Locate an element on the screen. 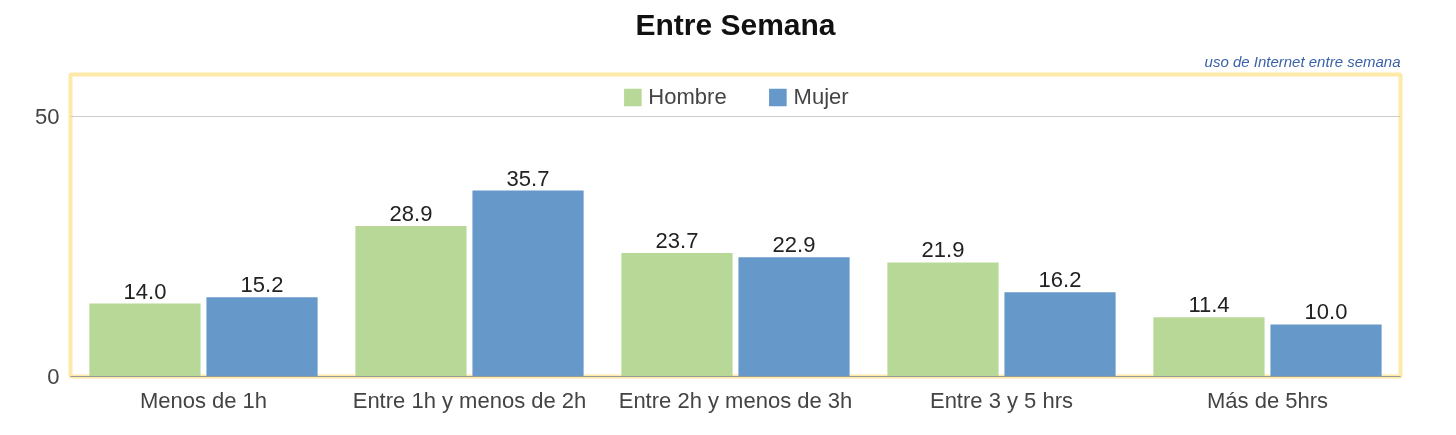 Image resolution: width=1456 pixels, height=435 pixels. data-label: 15.2 is located at coordinates (262, 285).